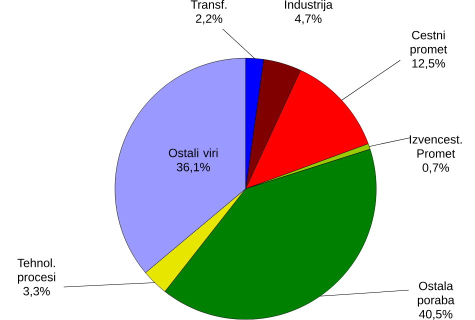 Image resolution: width=475 pixels, height=320 pixels. Describe the element at coordinates (36, 292) in the screenshot. I see `data-label: 3,3%` at that location.